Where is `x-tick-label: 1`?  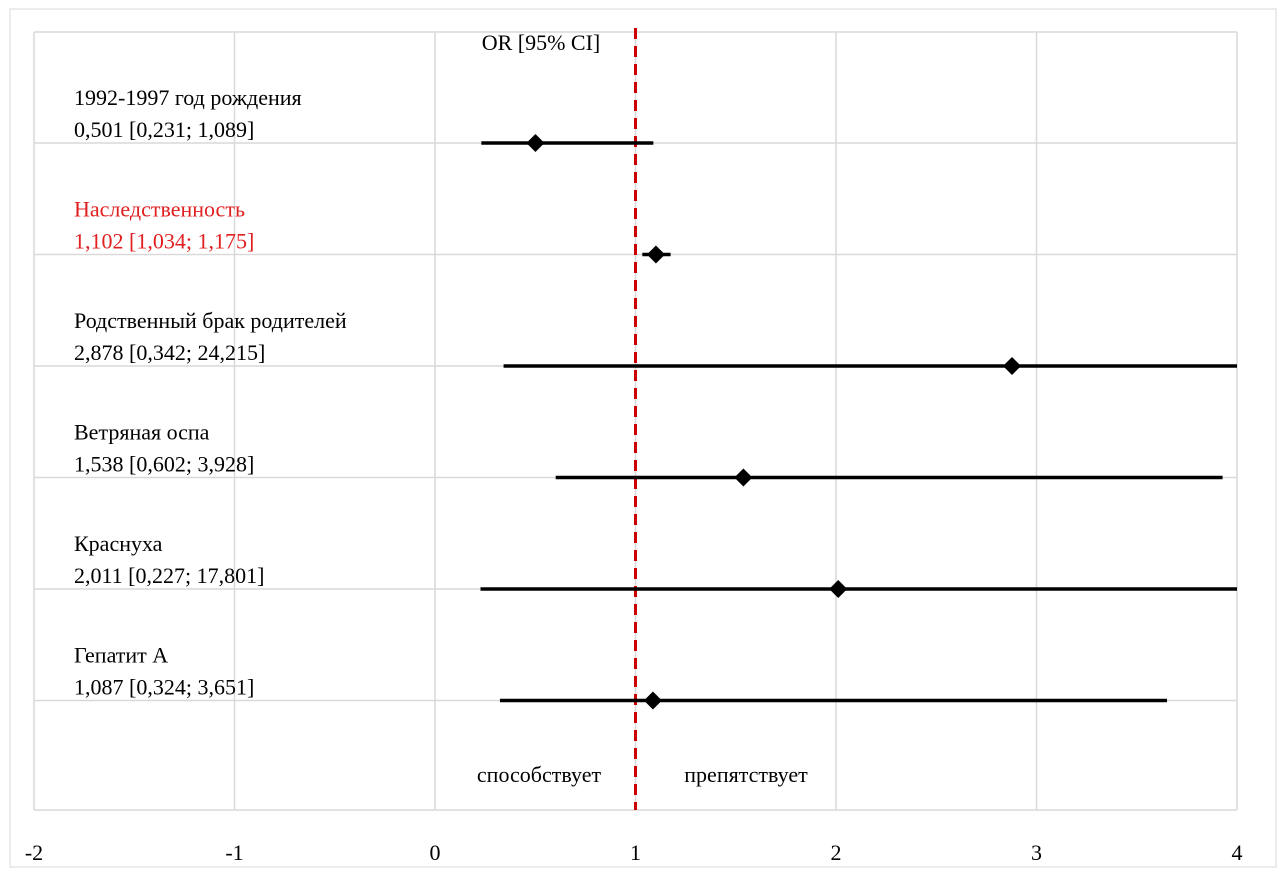 x-tick-label: 1 is located at coordinates (635, 852).